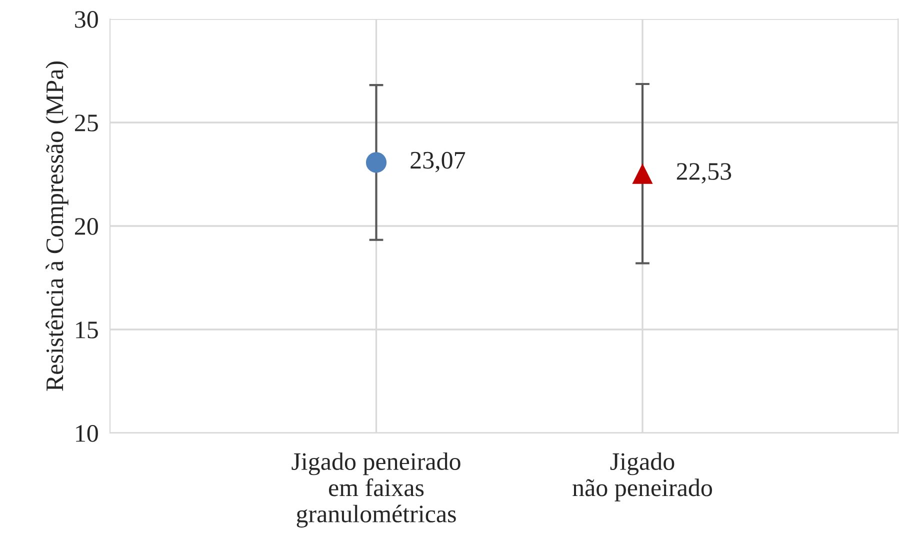  What do you see at coordinates (86, 123) in the screenshot?
I see `y-tick-label: 25` at bounding box center [86, 123].